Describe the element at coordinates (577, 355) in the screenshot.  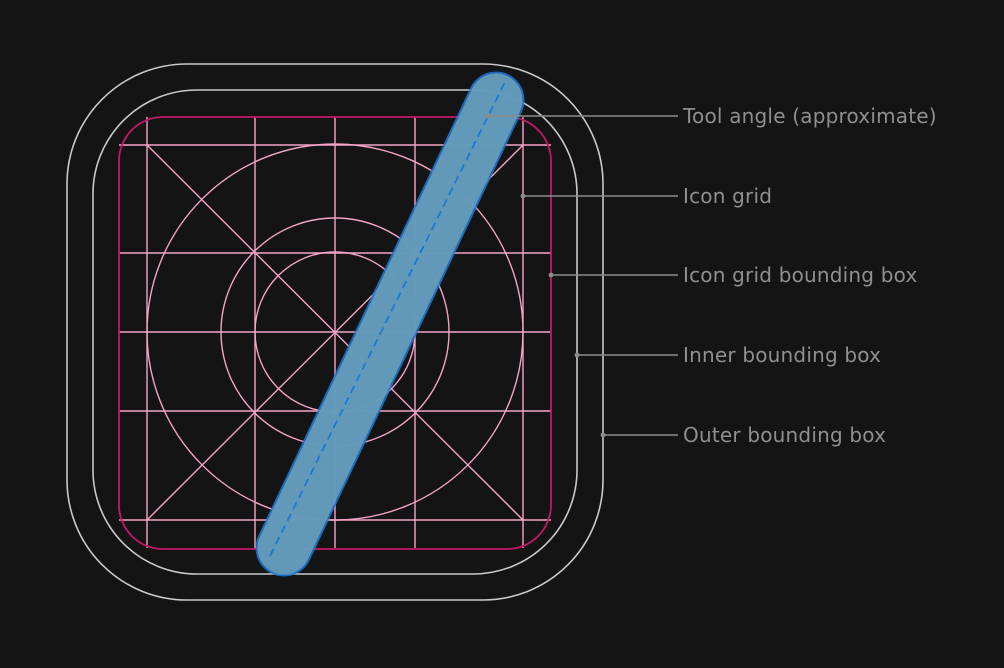
I see `leader-inner-box-dot` at that location.